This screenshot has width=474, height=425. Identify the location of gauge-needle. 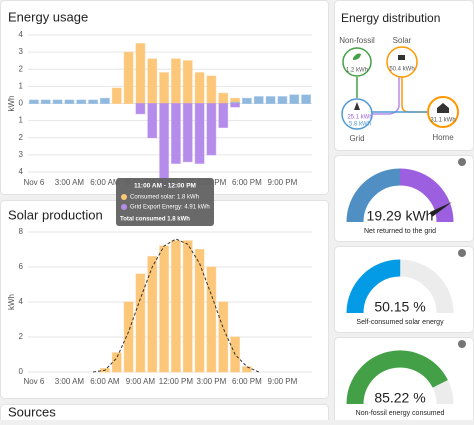
(441, 209).